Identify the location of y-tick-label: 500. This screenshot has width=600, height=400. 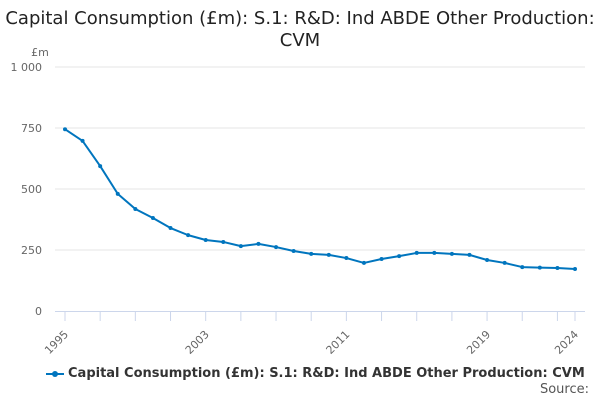
(31, 189).